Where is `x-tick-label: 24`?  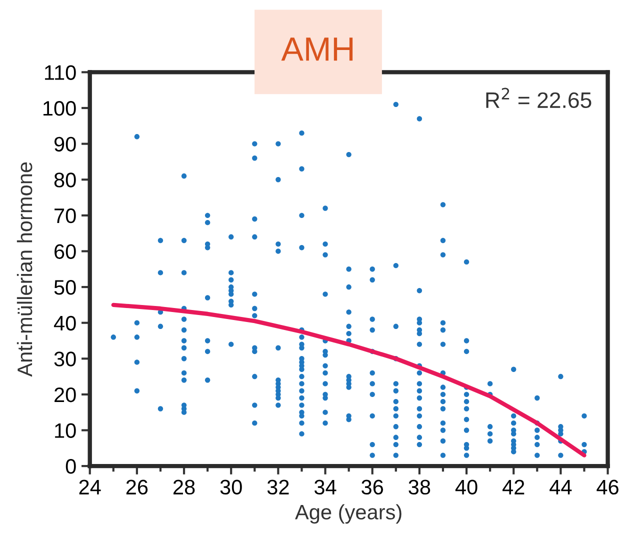 x-tick-label: 24 is located at coordinates (90, 487).